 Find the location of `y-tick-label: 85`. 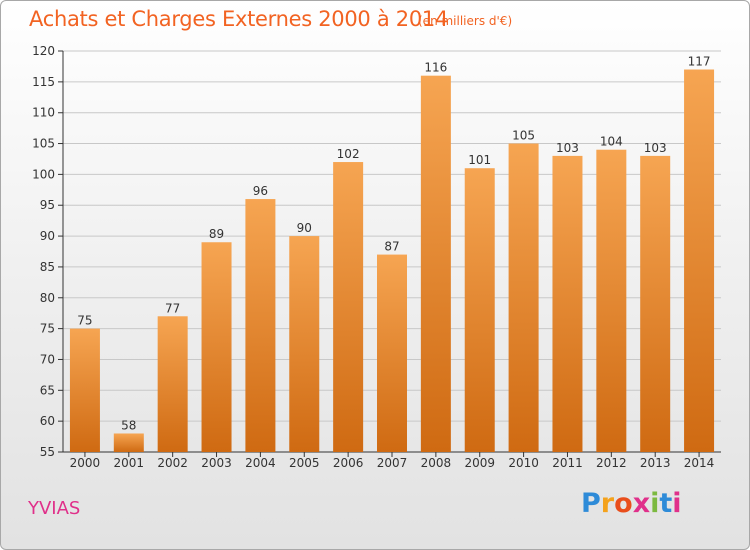

y-tick-label: 85 is located at coordinates (47, 267).